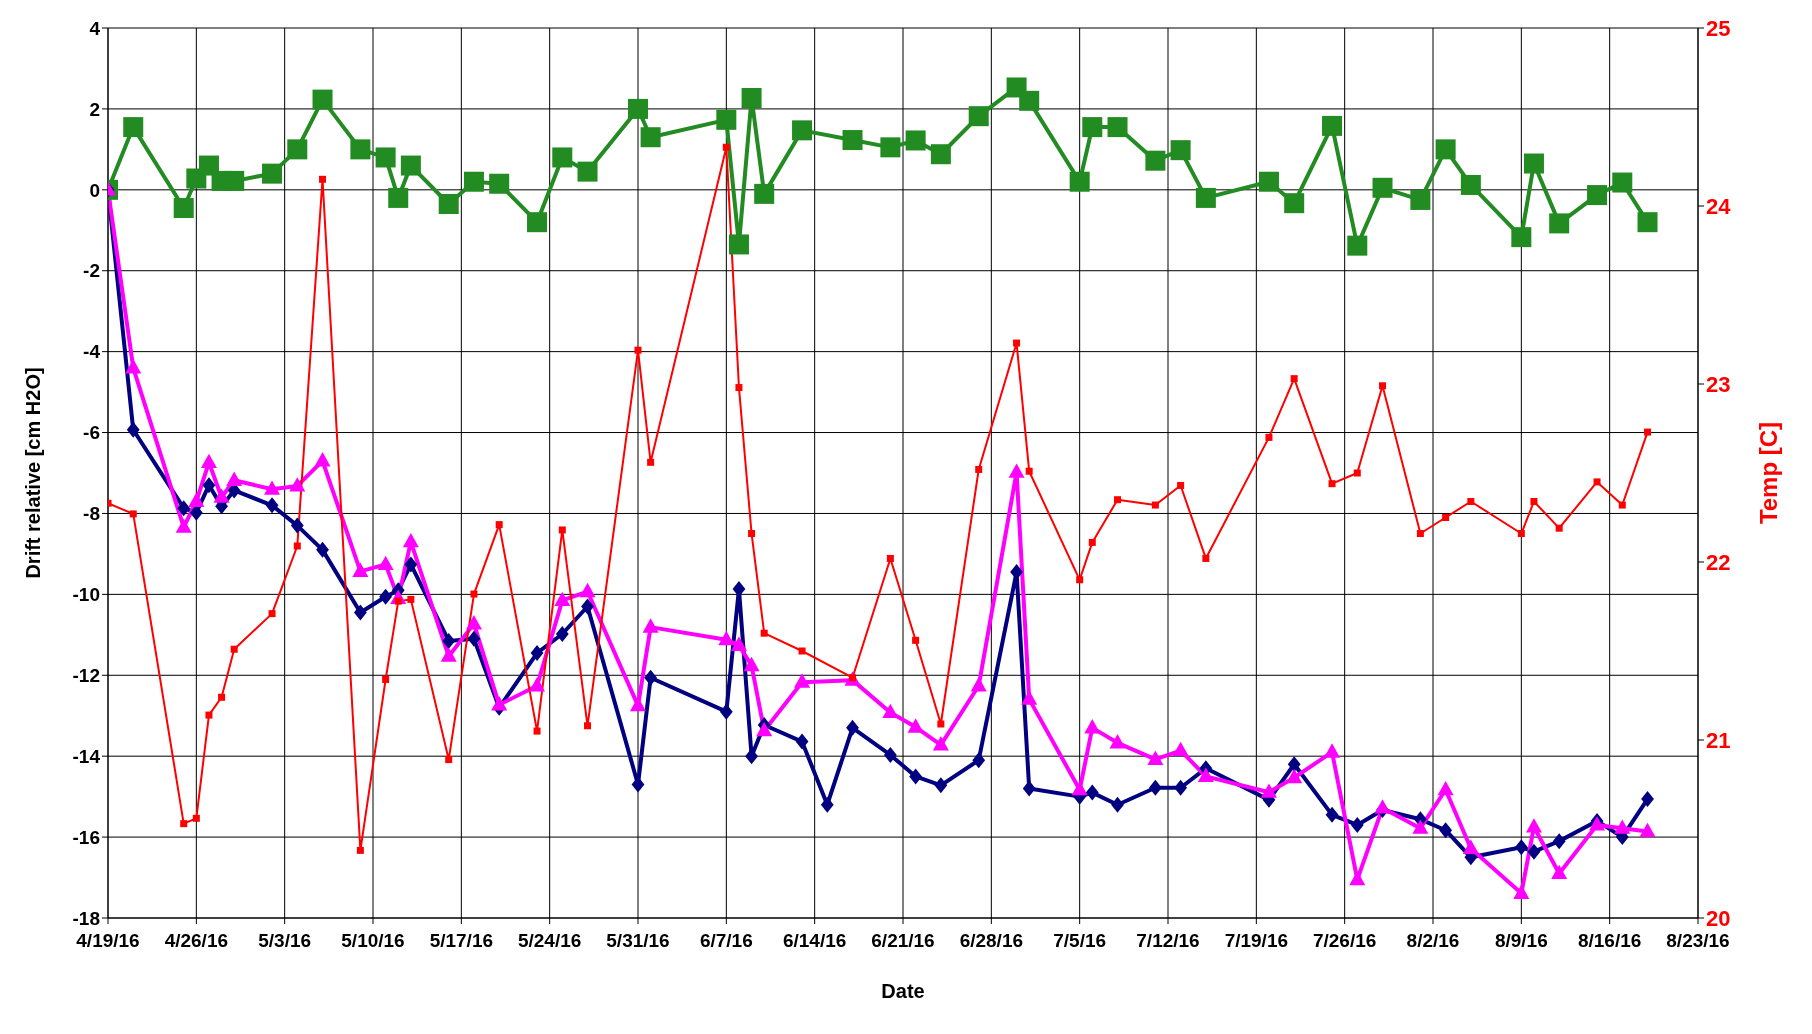  I want to click on y-tick-label: -4, so click(92, 352).